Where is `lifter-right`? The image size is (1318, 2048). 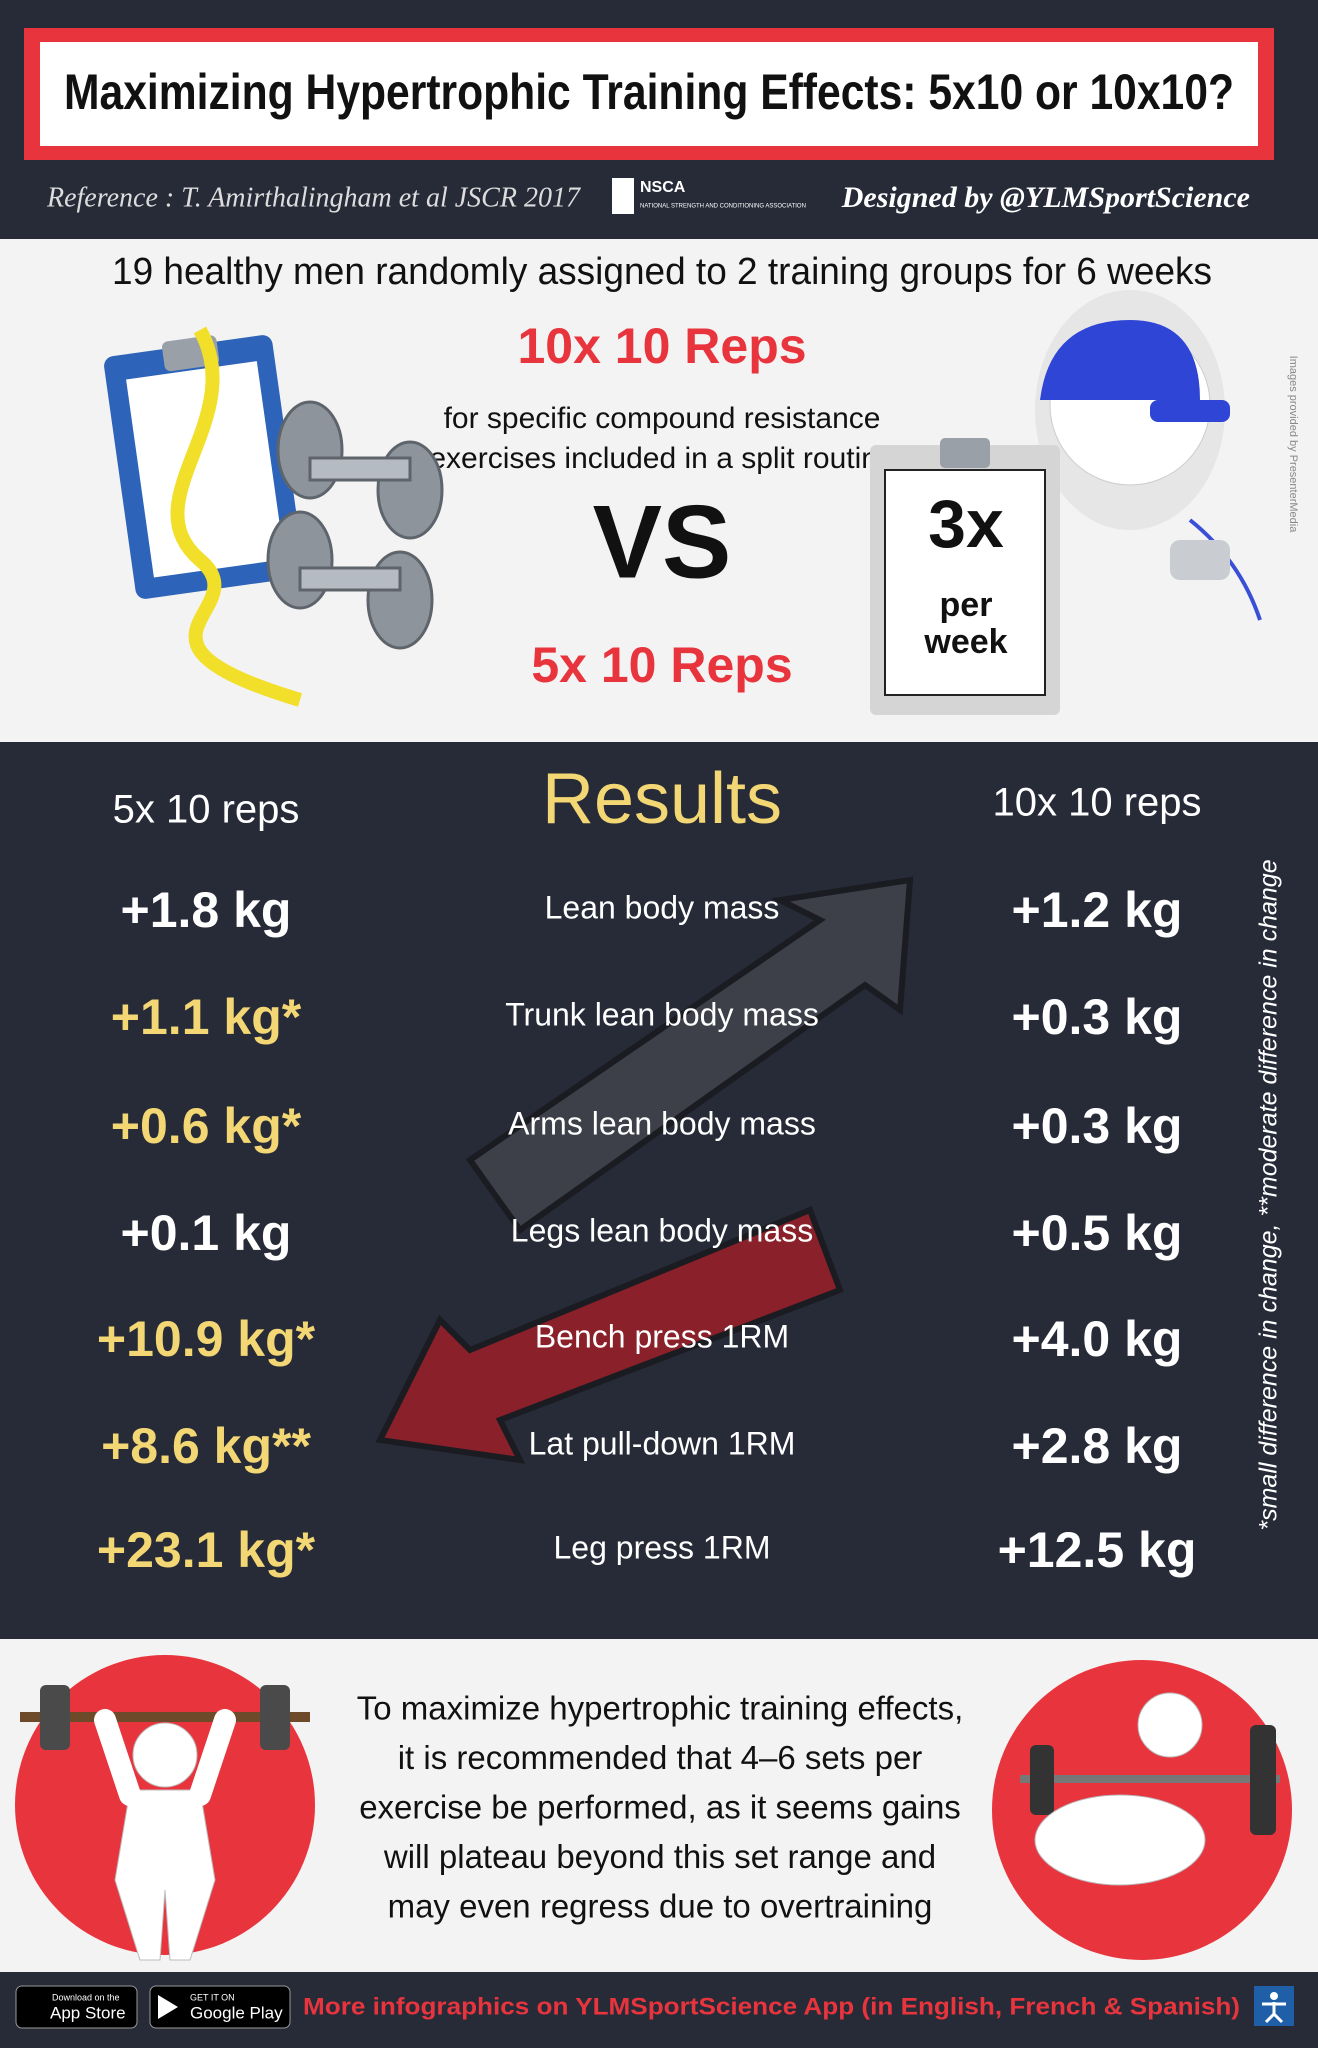 lifter-right is located at coordinates (1142, 1810).